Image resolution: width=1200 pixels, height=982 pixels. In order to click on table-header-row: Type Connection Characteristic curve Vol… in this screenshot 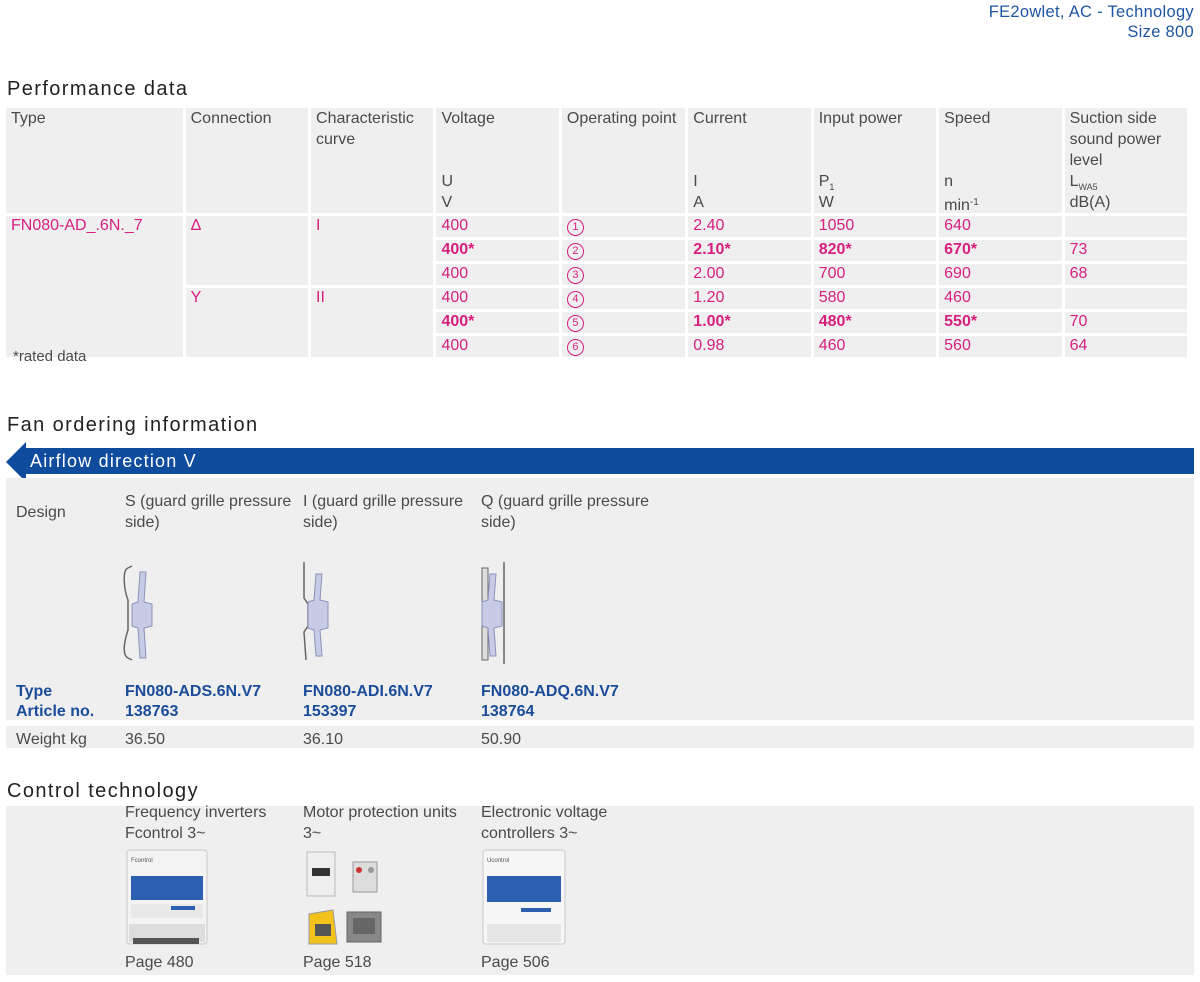, I will do `click(596, 161)`.